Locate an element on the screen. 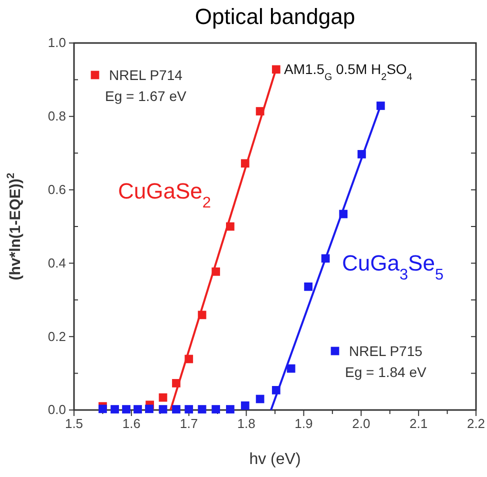 The image size is (487, 477). x-axis-title: hv (eV) is located at coordinates (275, 459).